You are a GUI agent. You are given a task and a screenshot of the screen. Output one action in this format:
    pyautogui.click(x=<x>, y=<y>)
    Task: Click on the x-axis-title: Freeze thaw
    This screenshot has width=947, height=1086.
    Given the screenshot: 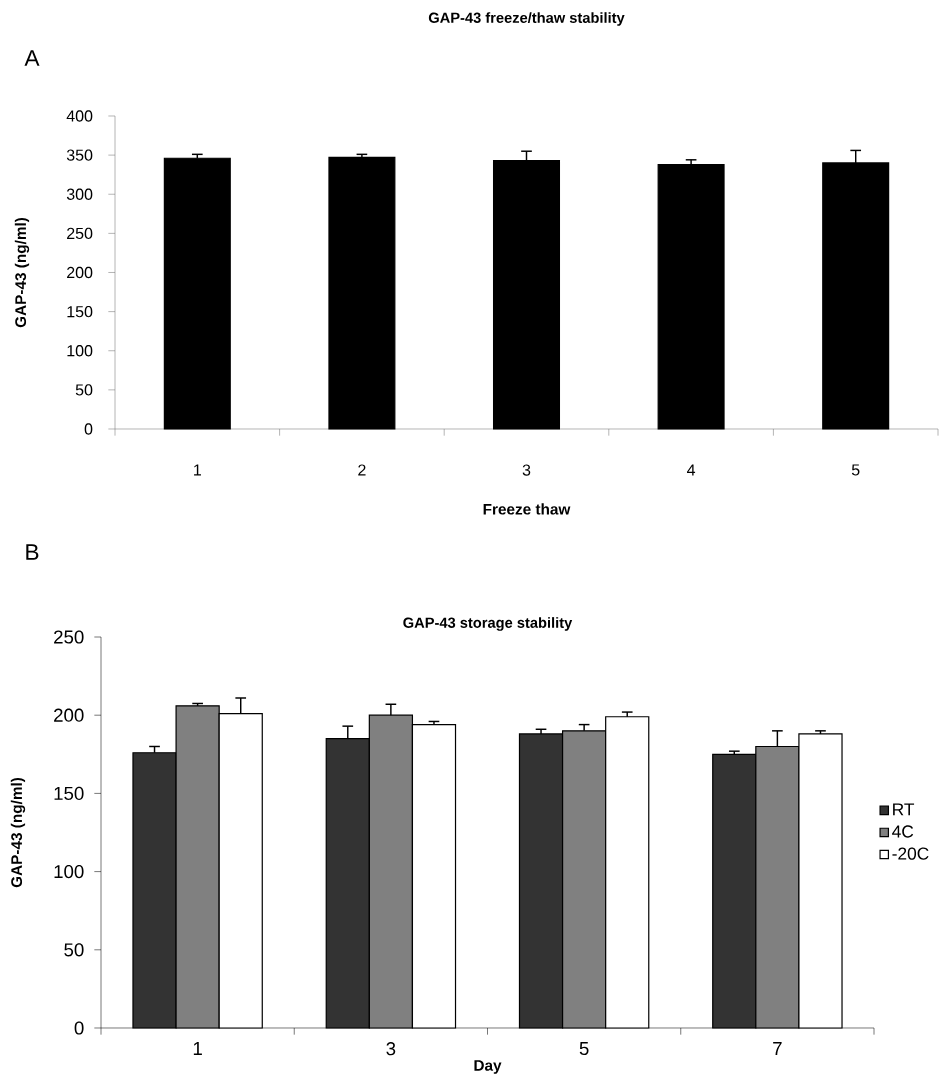 What is the action you would take?
    pyautogui.click(x=527, y=509)
    